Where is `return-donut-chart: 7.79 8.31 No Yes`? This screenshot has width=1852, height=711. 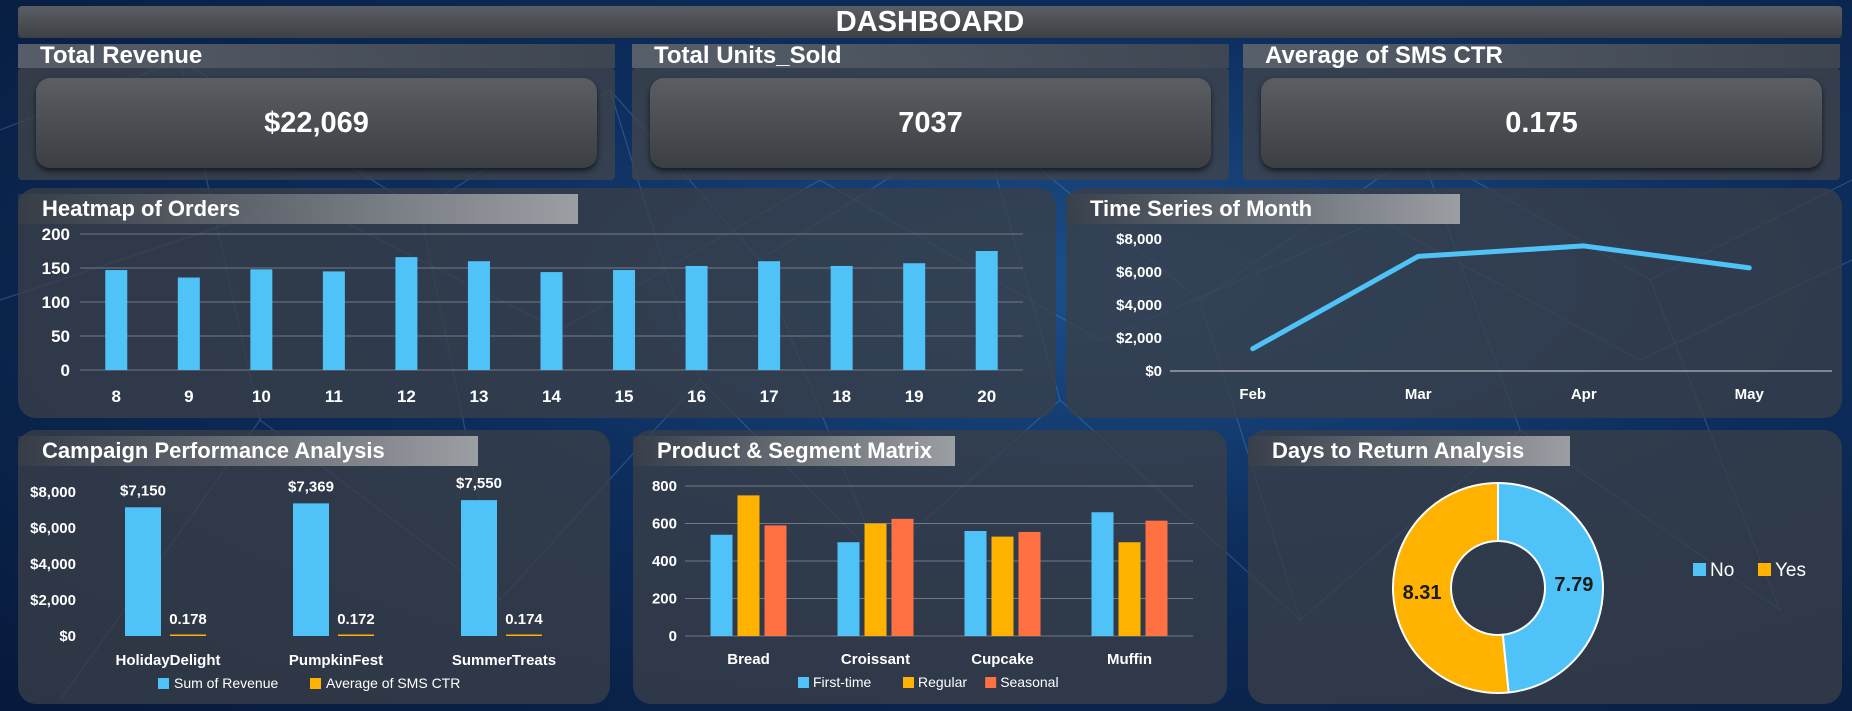
return-donut-chart: 7.79 8.31 No Yes is located at coordinates (1599, 587).